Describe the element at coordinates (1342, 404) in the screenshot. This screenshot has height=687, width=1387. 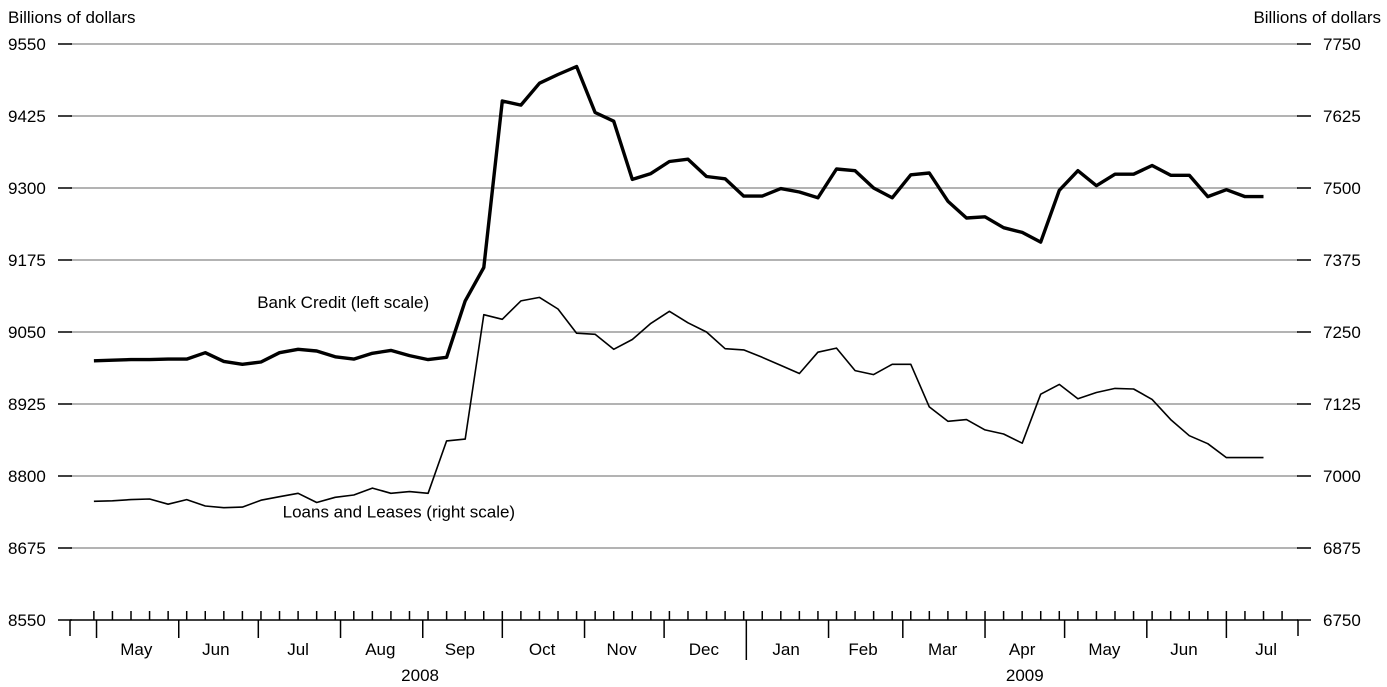
I see `right-y-tick-label: 7125` at that location.